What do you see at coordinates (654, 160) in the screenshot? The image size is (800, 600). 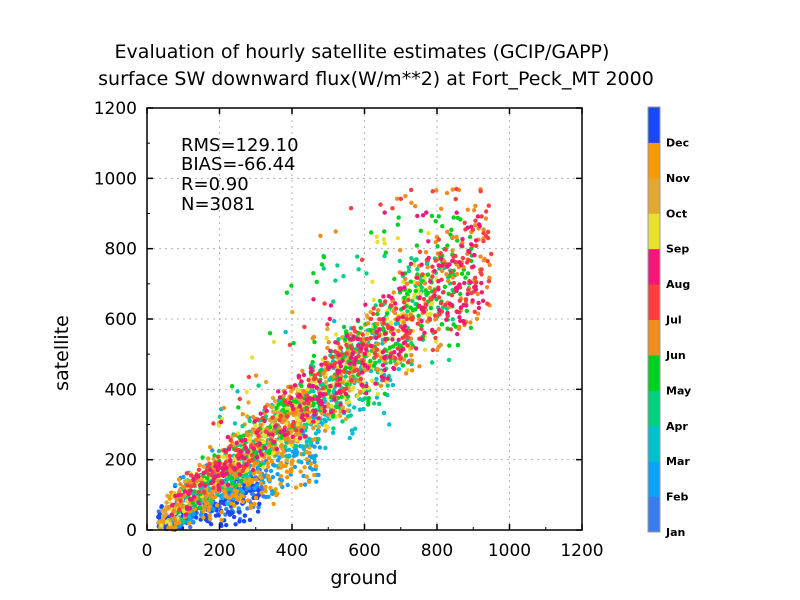 I see `colorbar-segment-nov` at bounding box center [654, 160].